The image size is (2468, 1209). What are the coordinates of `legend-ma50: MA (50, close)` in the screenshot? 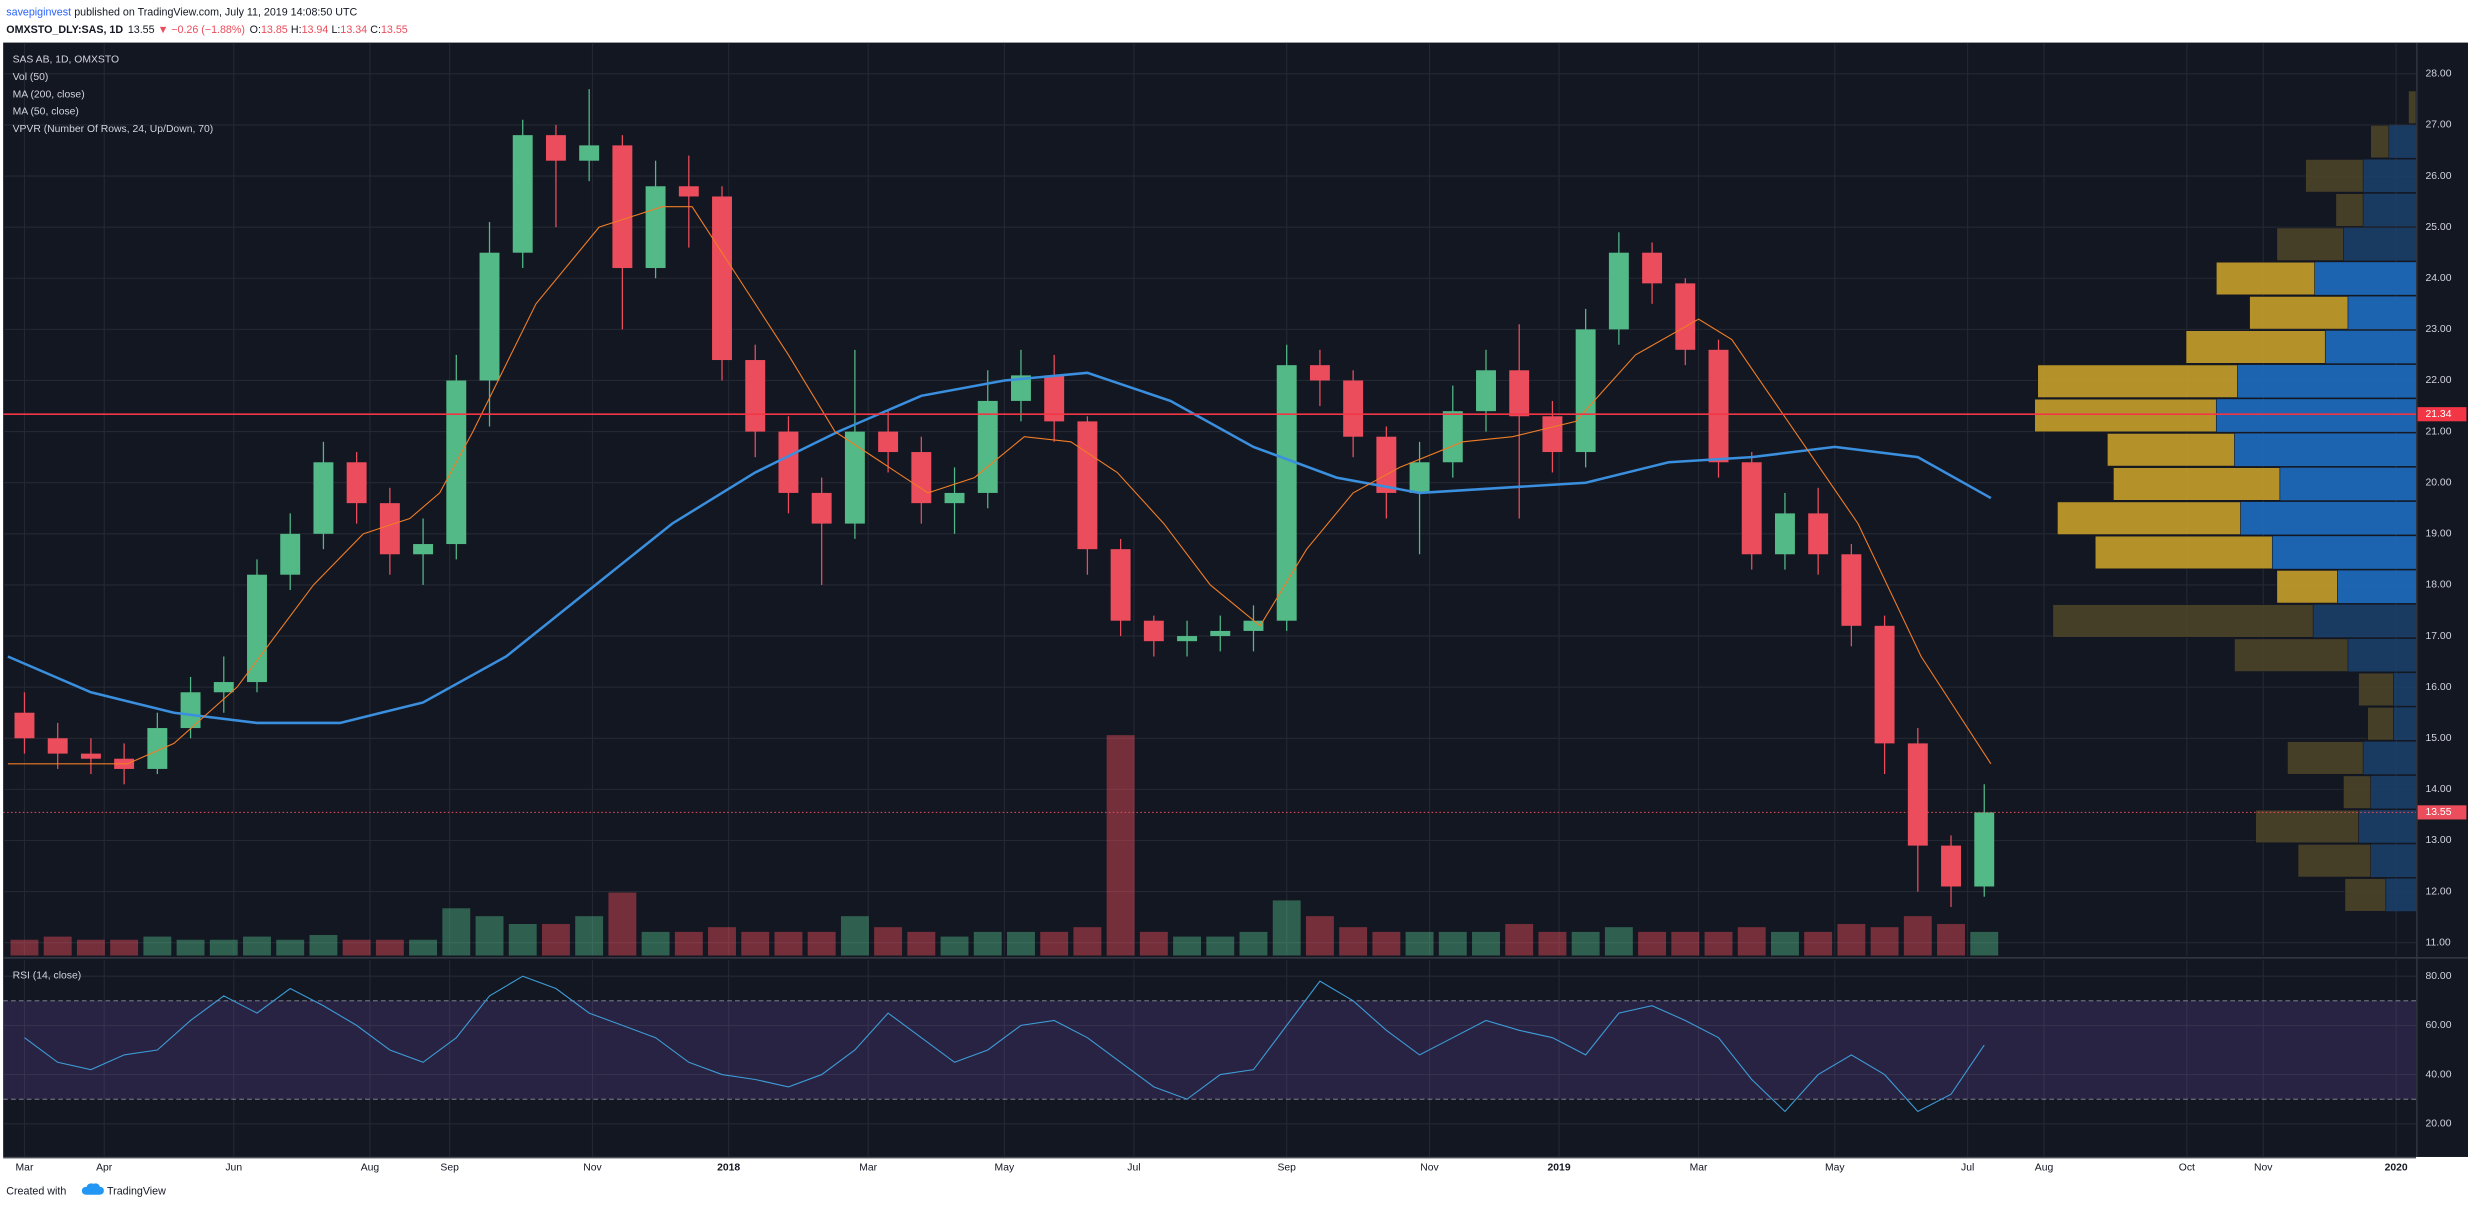 It's located at (46, 112).